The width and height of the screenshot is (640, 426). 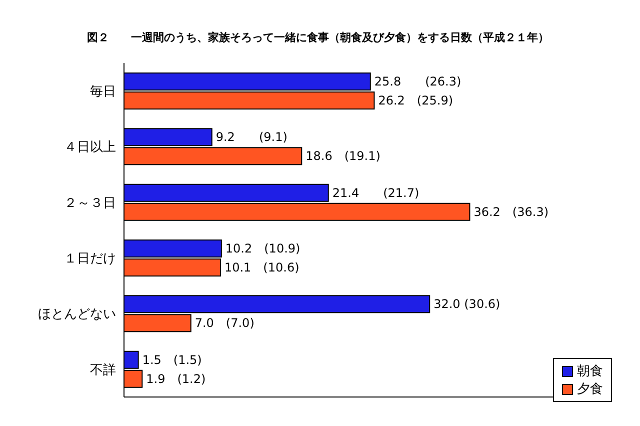 What do you see at coordinates (262, 267) in the screenshot?
I see `data-label: 10.1 (10.6)` at bounding box center [262, 267].